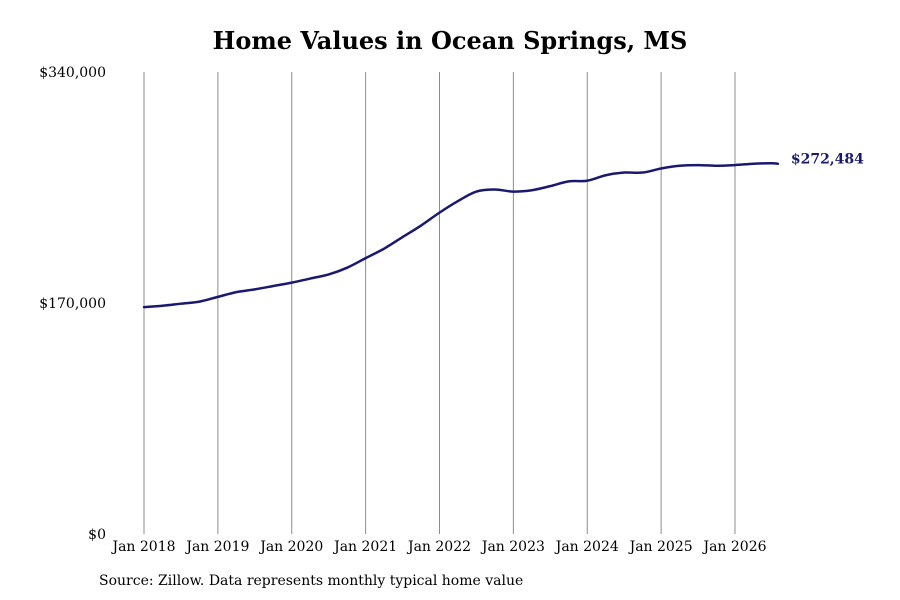  What do you see at coordinates (827, 160) in the screenshot?
I see `end-value-label: $272,484` at bounding box center [827, 160].